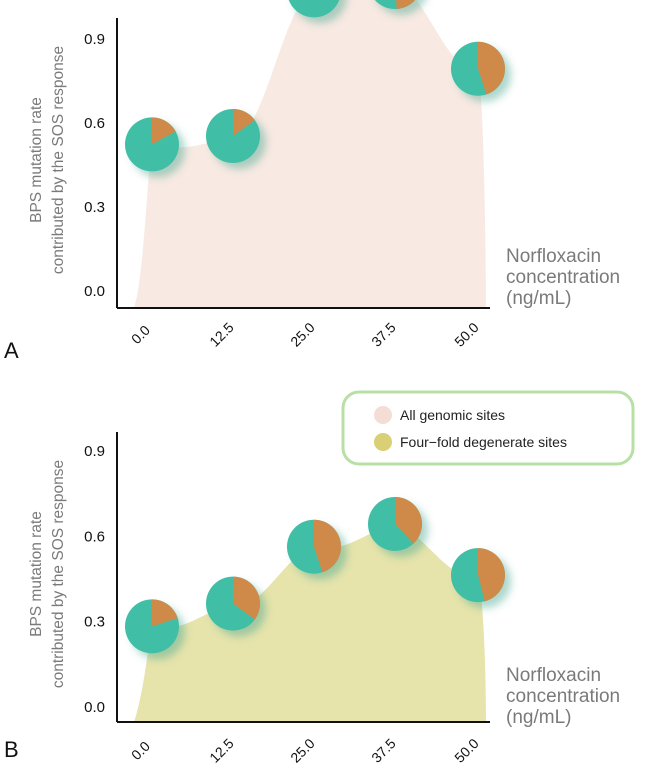 Image resolution: width=645 pixels, height=765 pixels. Describe the element at coordinates (553, 675) in the screenshot. I see `x-axis-label-b-line1: Norfloxacin` at that location.